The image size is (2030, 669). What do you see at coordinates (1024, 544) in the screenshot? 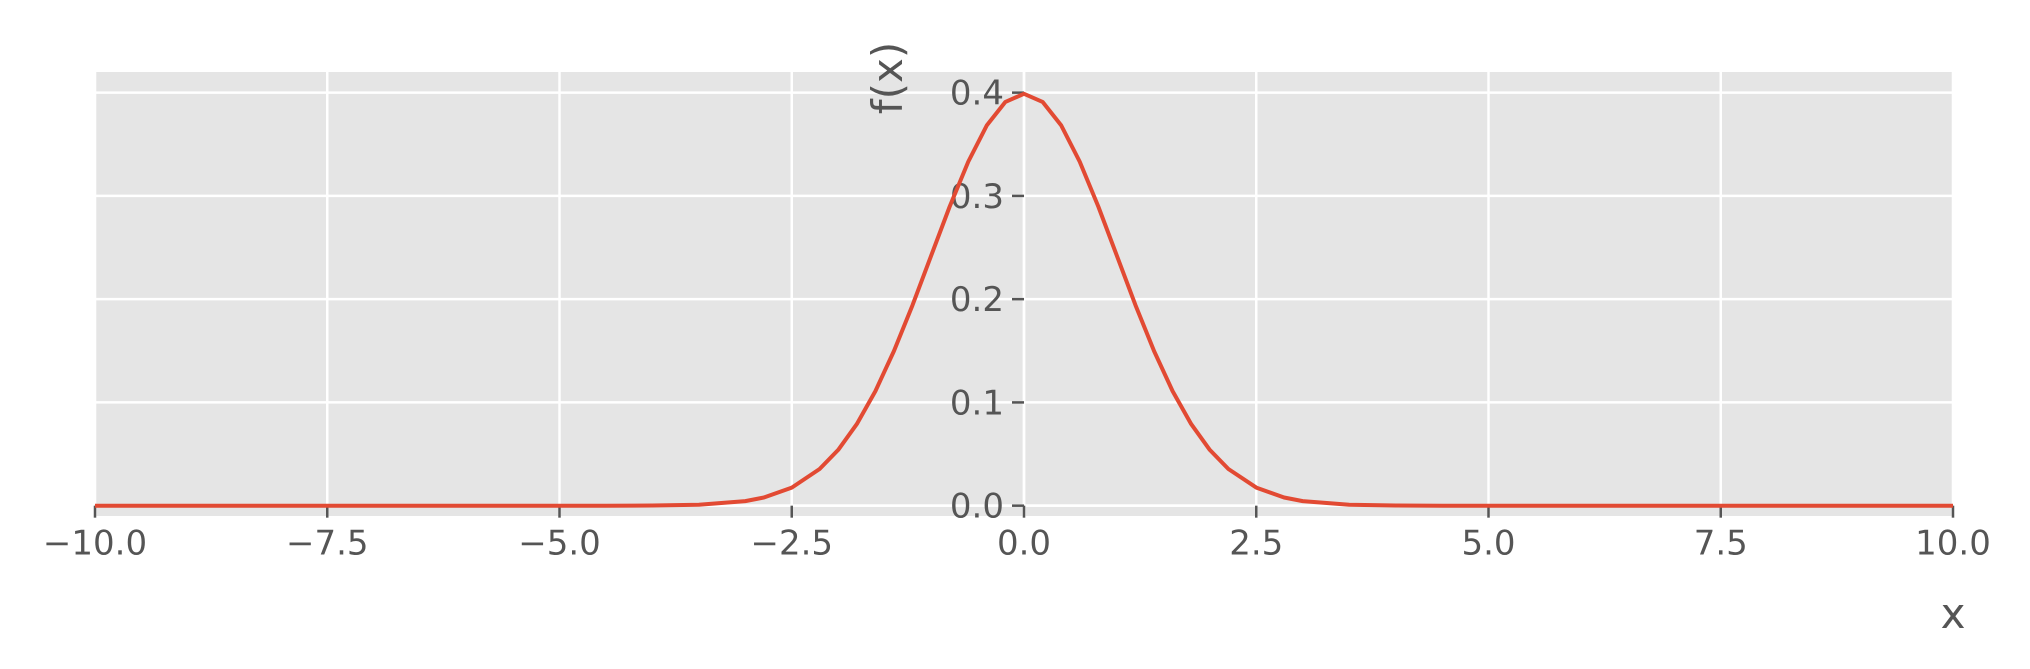
I see `x-tick-label: 0.0` at bounding box center [1024, 544].